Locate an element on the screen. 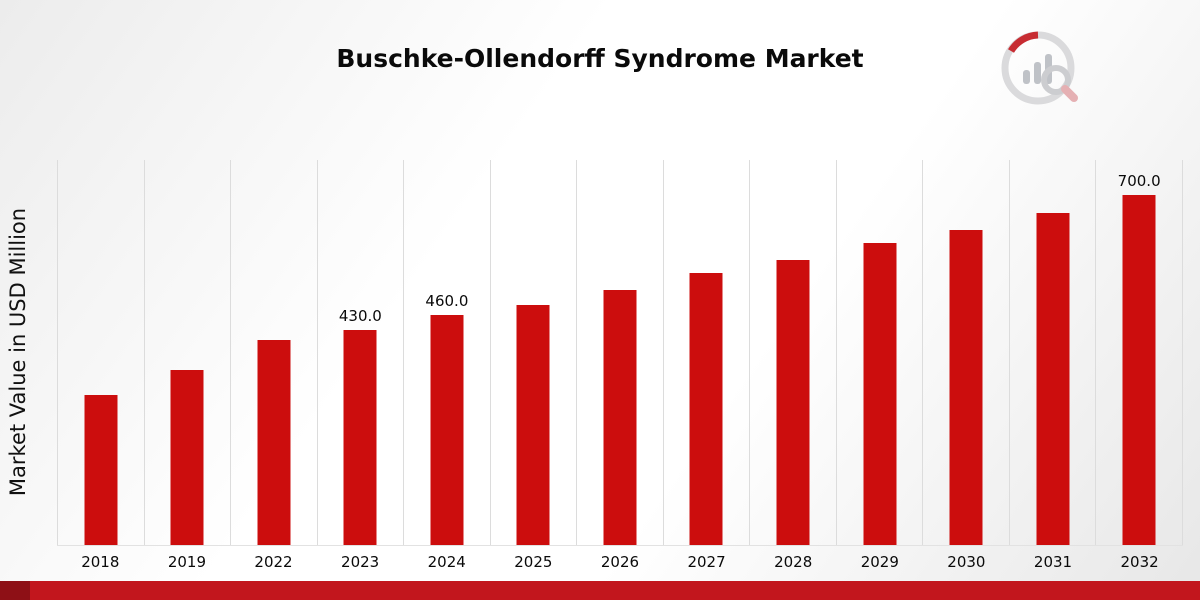 The width and height of the screenshot is (1200, 600). bar-value-label: 700.0 is located at coordinates (1139, 181).